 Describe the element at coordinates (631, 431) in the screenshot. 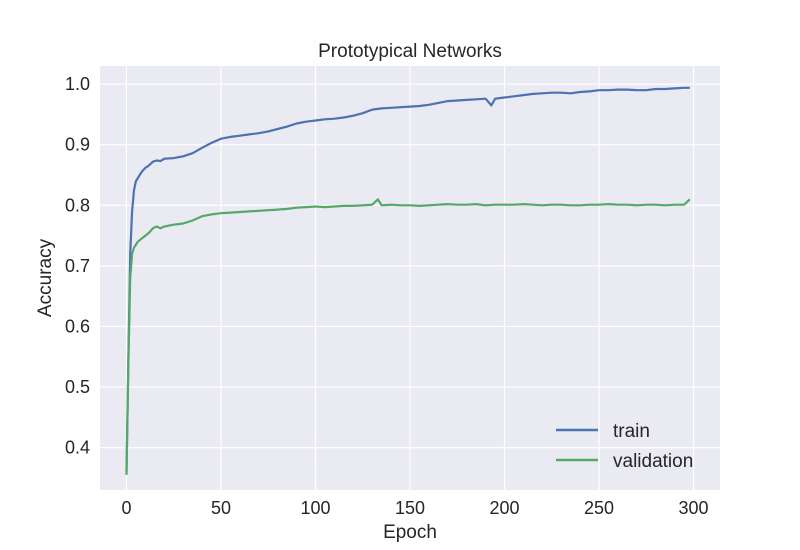

I see `legend-label-train: train` at that location.